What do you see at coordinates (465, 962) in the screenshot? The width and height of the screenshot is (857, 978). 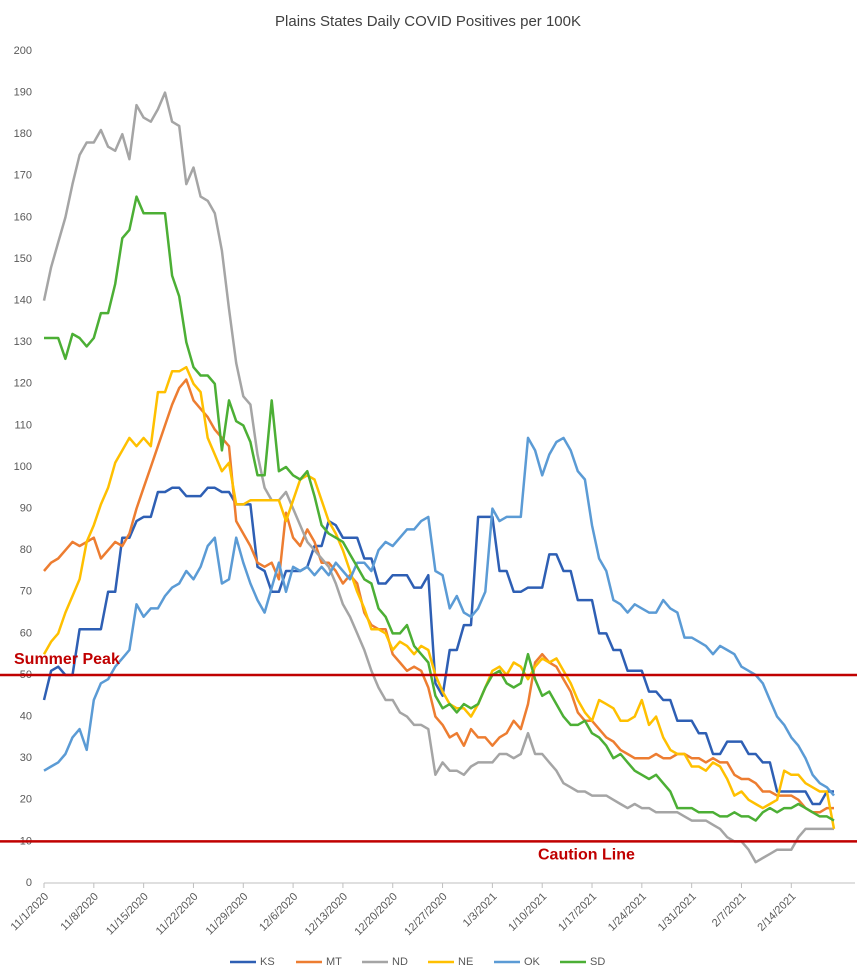 I see `legend-label: NE` at bounding box center [465, 962].